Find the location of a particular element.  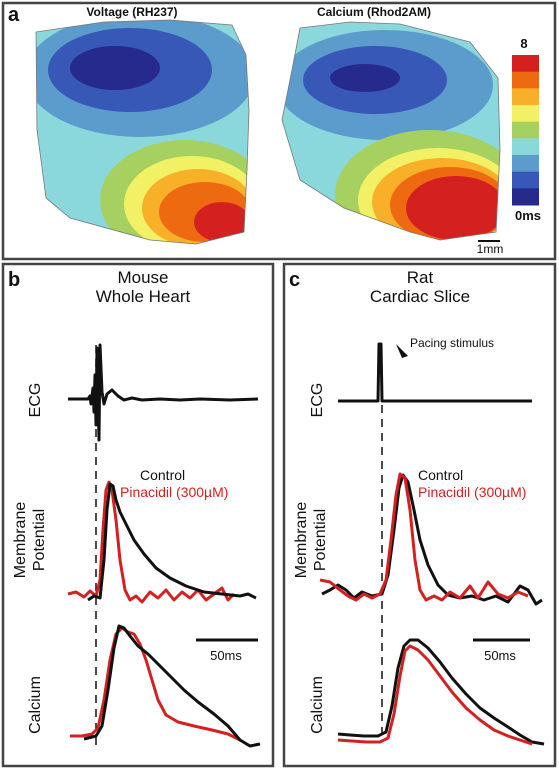

calcium-map-outline is located at coordinates (391, 131).